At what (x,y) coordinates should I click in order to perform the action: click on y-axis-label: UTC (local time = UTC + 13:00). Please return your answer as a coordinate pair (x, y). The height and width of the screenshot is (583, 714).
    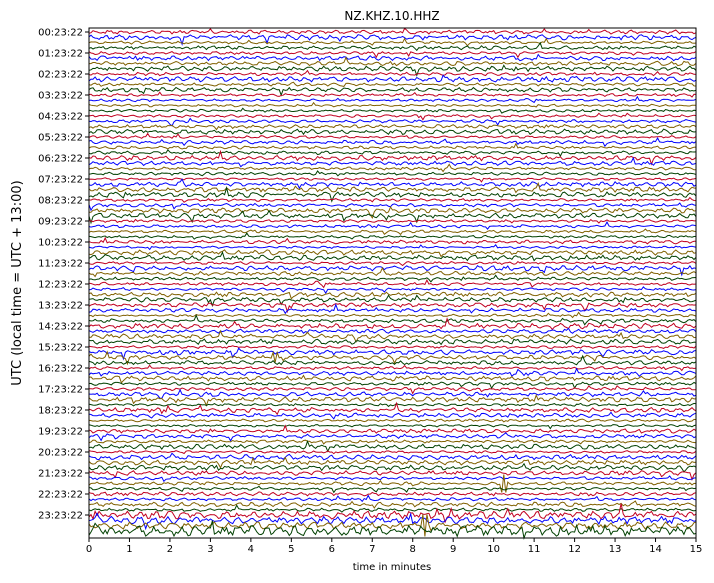
    Looking at the image, I should click on (17, 282).